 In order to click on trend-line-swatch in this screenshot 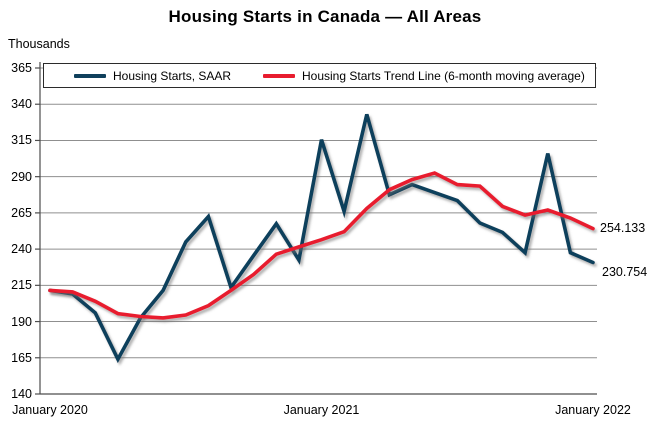, I will do `click(279, 75)`.